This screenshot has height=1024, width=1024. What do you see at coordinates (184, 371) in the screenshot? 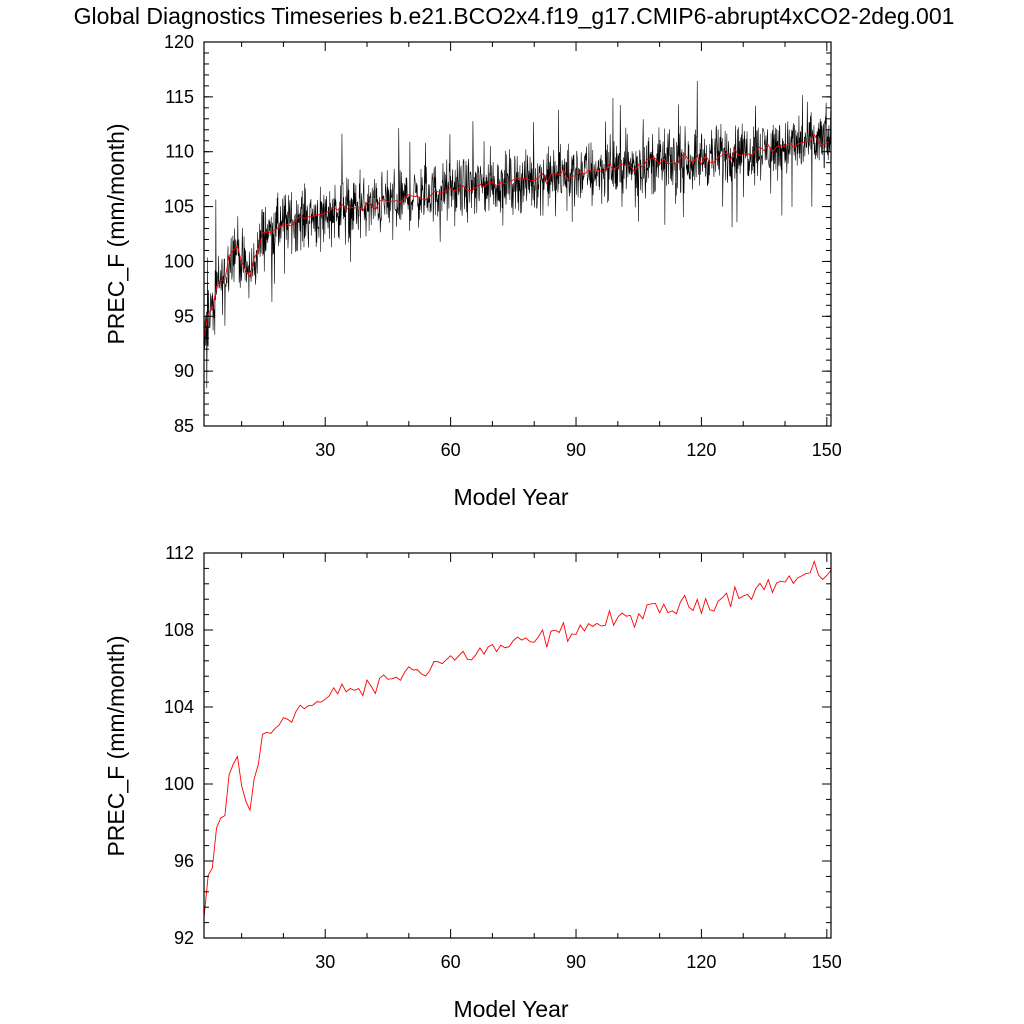
I see `y-tick-label: 90` at bounding box center [184, 371].